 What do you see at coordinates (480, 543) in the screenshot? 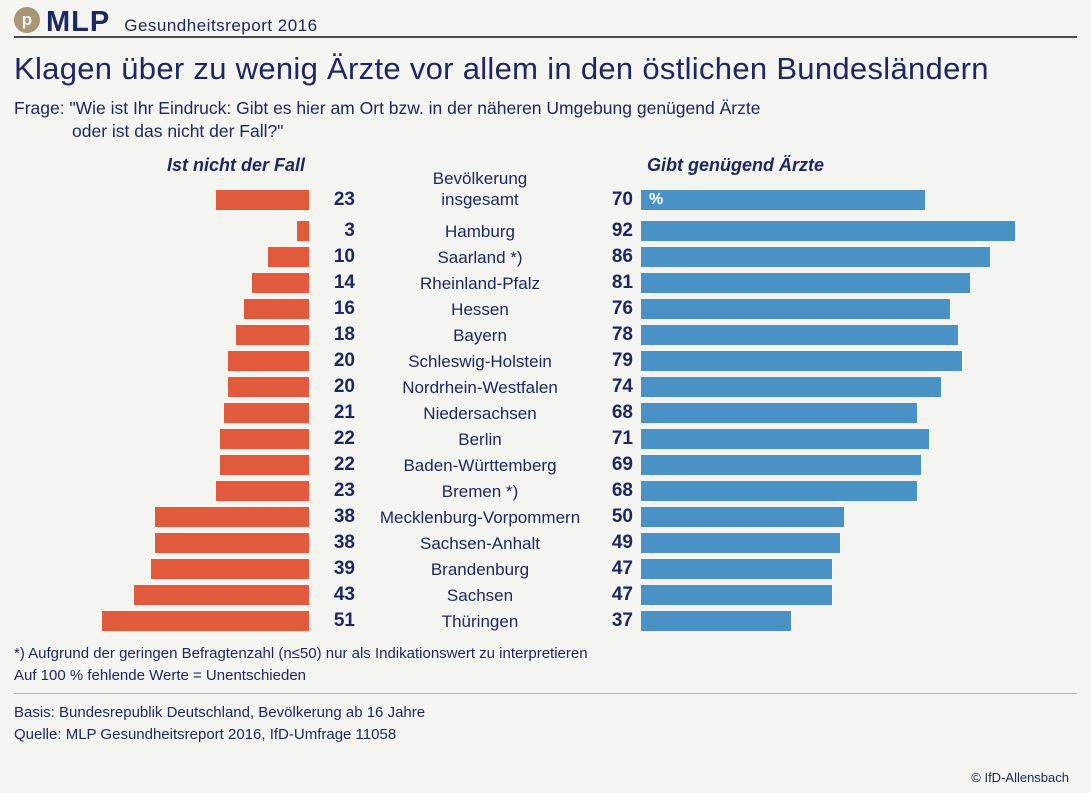
I see `category-label: Sachsen-Anhalt` at bounding box center [480, 543].